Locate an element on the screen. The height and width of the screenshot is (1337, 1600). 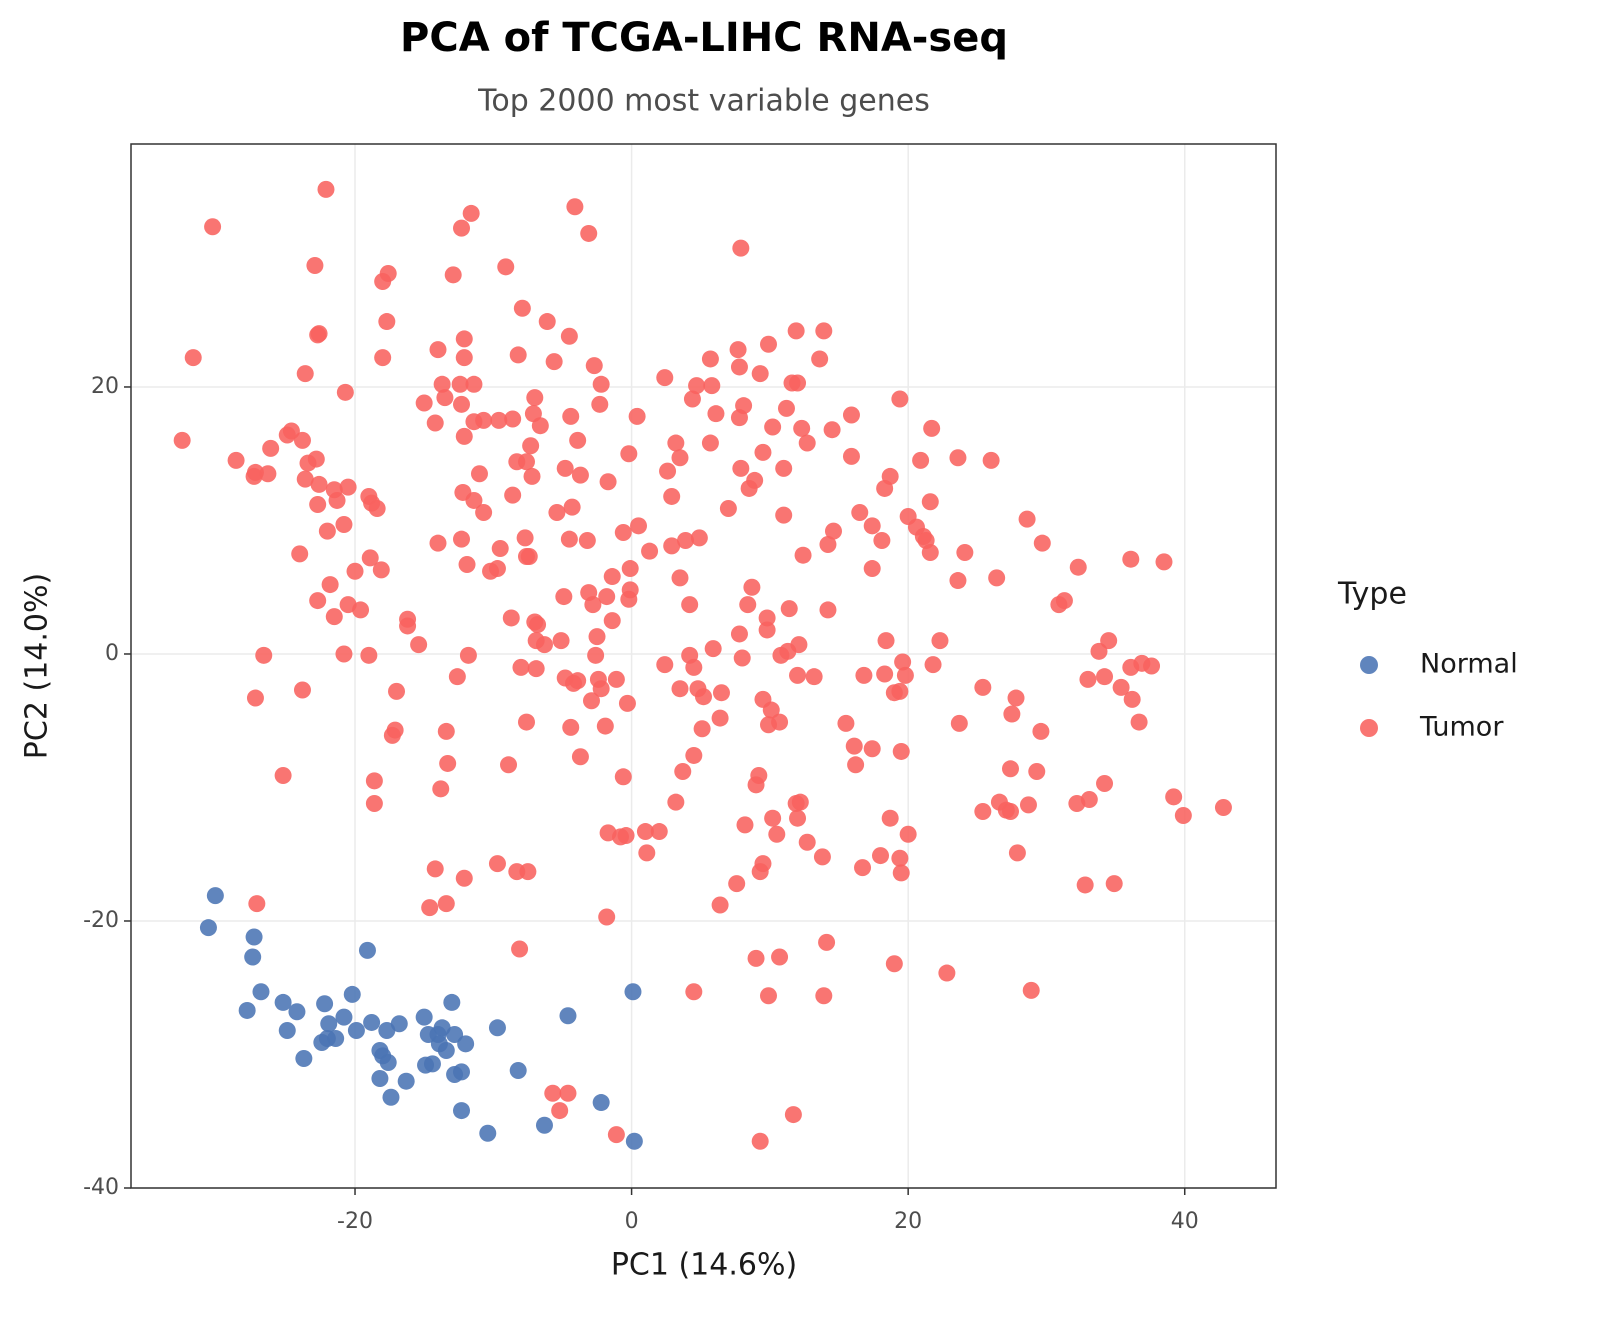
y-axis-title: PC2 (14.0%) is located at coordinates (37, 666).